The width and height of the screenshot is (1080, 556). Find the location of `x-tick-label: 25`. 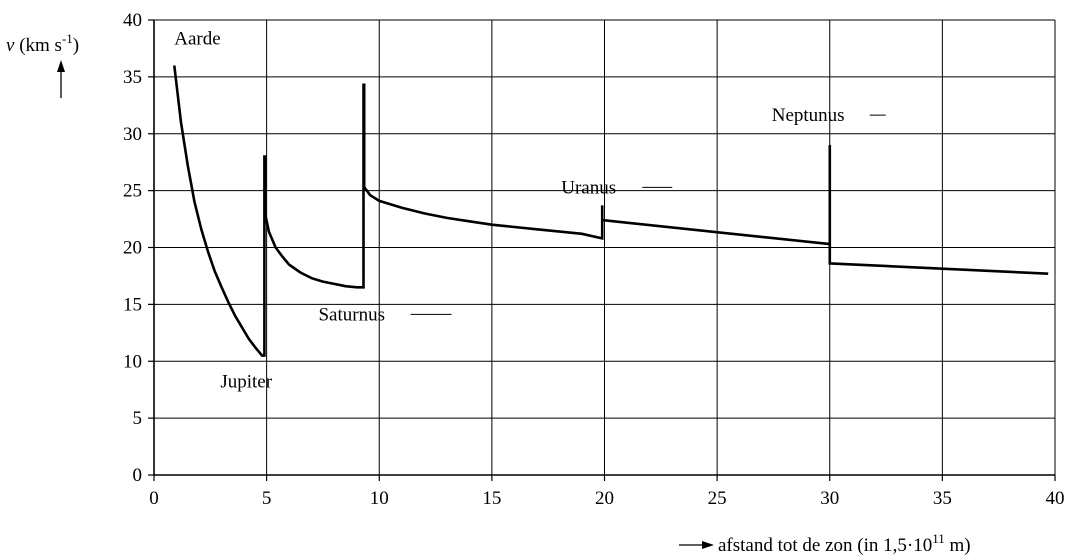

x-tick-label: 25 is located at coordinates (717, 498).